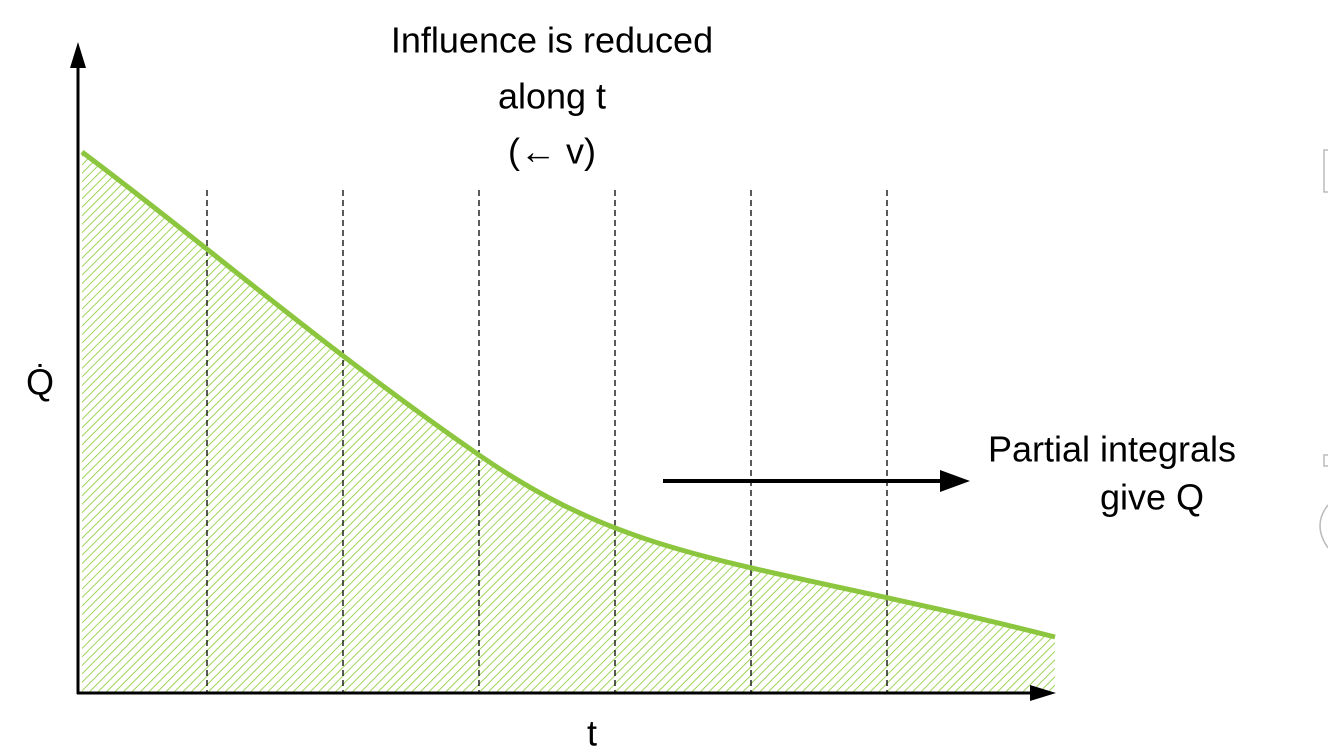 The width and height of the screenshot is (1328, 753). Describe the element at coordinates (955, 481) in the screenshot. I see `arrow-head` at that location.